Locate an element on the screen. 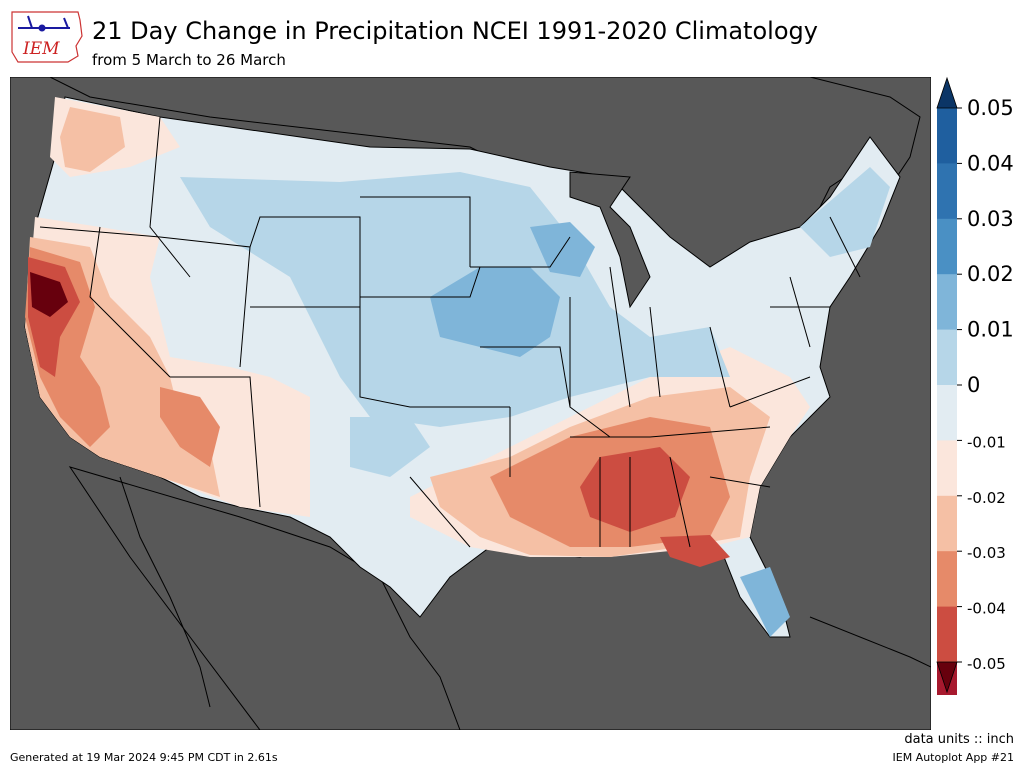  cuba-island is located at coordinates (870, 642).